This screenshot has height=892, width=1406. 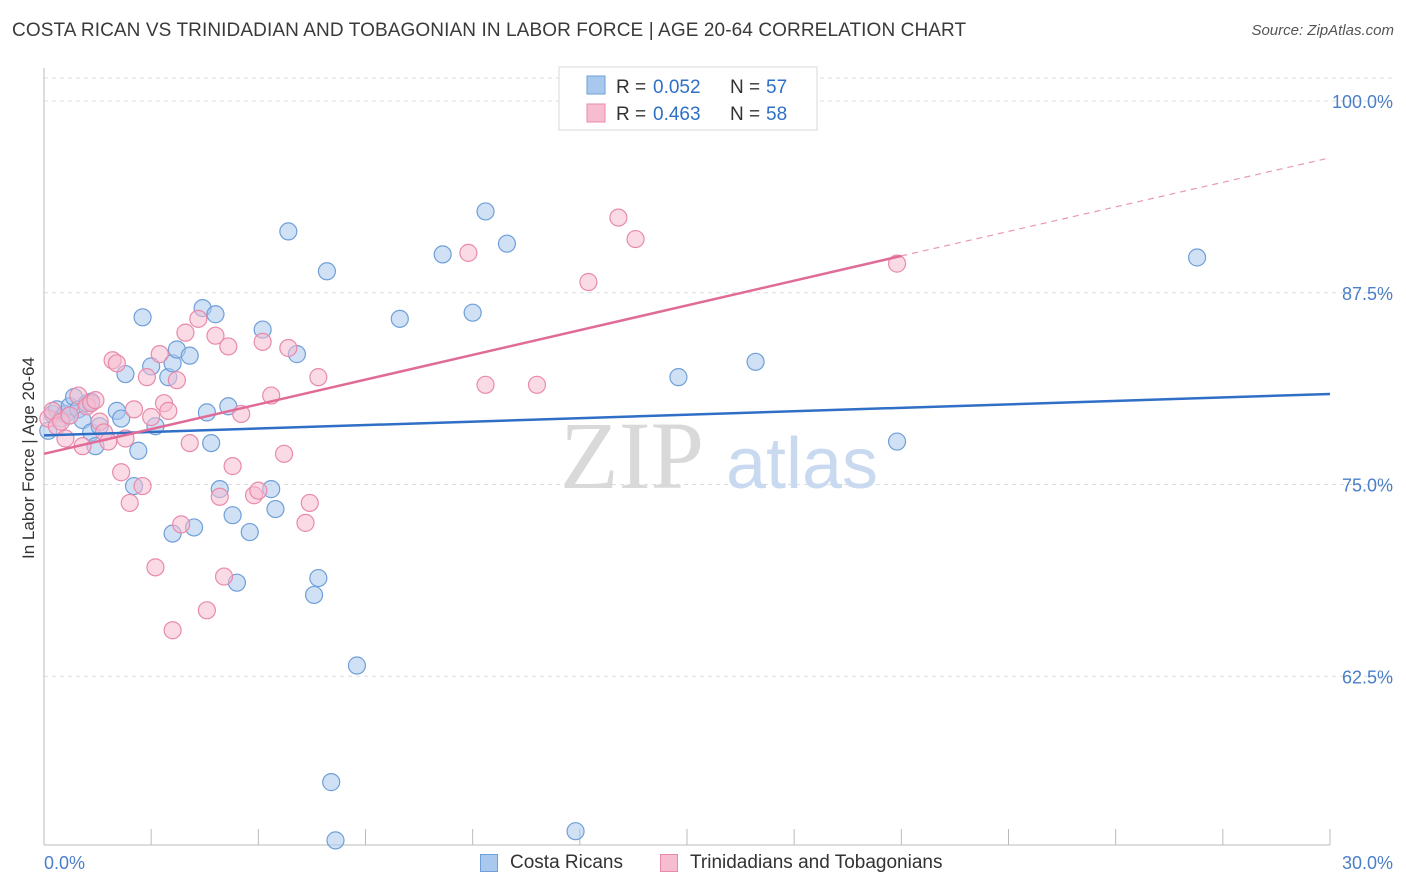 I want to click on y-axis-label: In Labor Force | Age 20-64, so click(x=28, y=458).